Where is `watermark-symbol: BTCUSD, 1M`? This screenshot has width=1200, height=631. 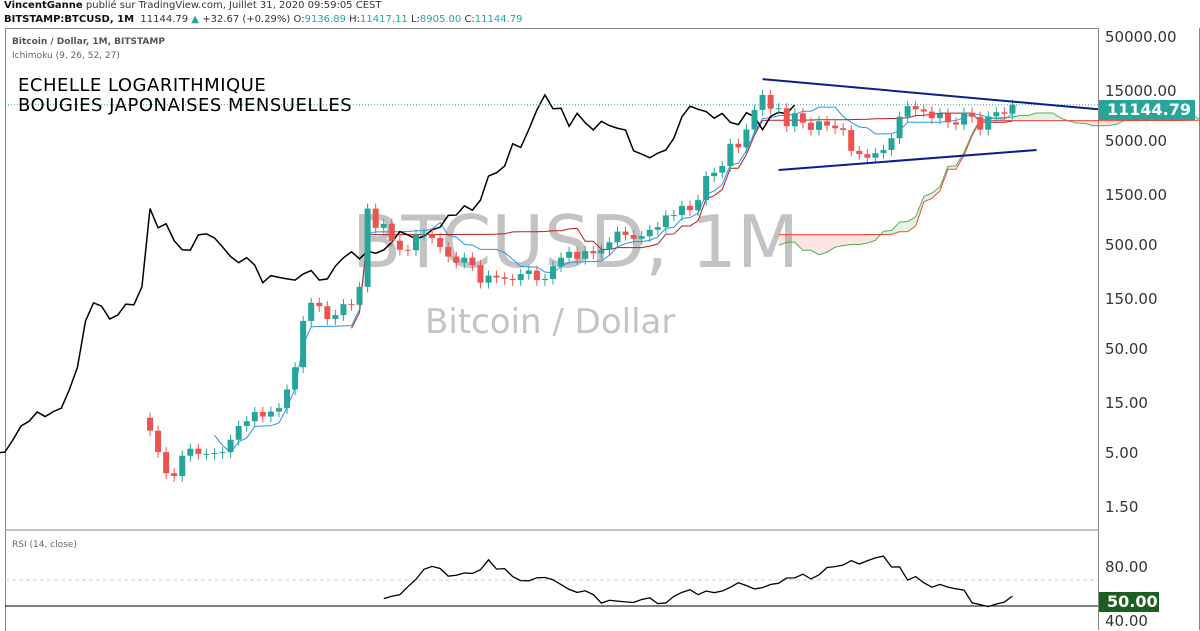
watermark-symbol: BTCUSD, 1M is located at coordinates (575, 242).